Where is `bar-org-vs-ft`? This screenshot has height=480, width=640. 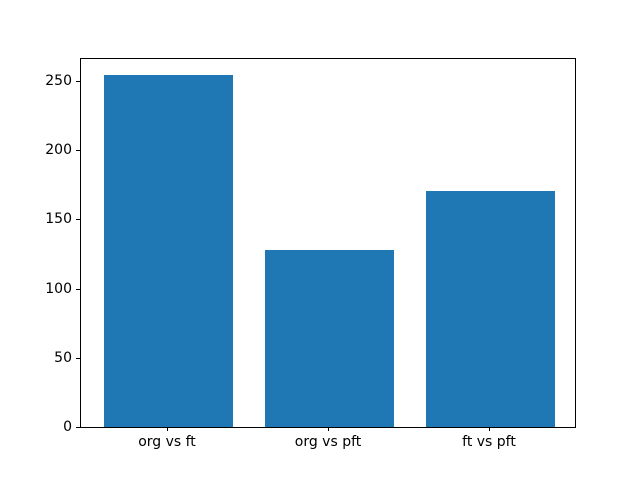
bar-org-vs-ft is located at coordinates (168, 251).